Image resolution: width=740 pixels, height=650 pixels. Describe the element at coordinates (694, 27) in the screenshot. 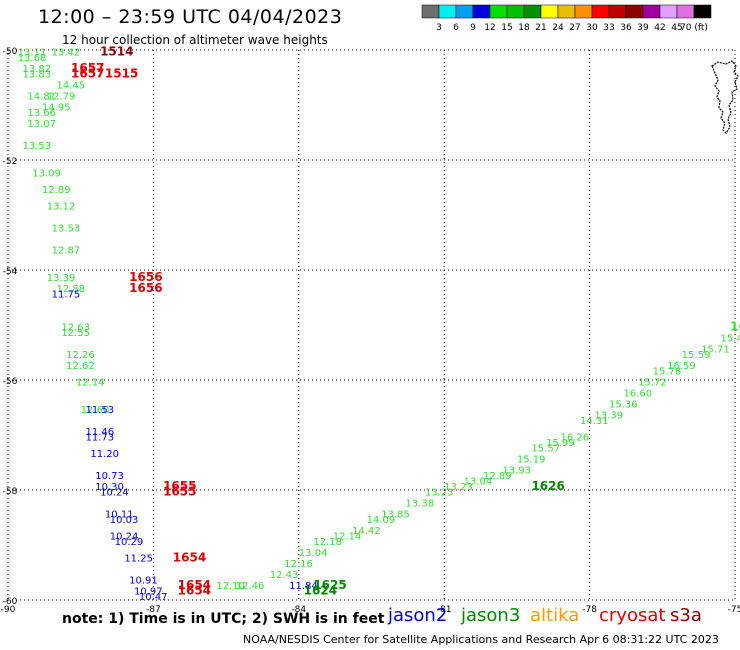

I see `colorbar-label: 70 (ft)` at that location.